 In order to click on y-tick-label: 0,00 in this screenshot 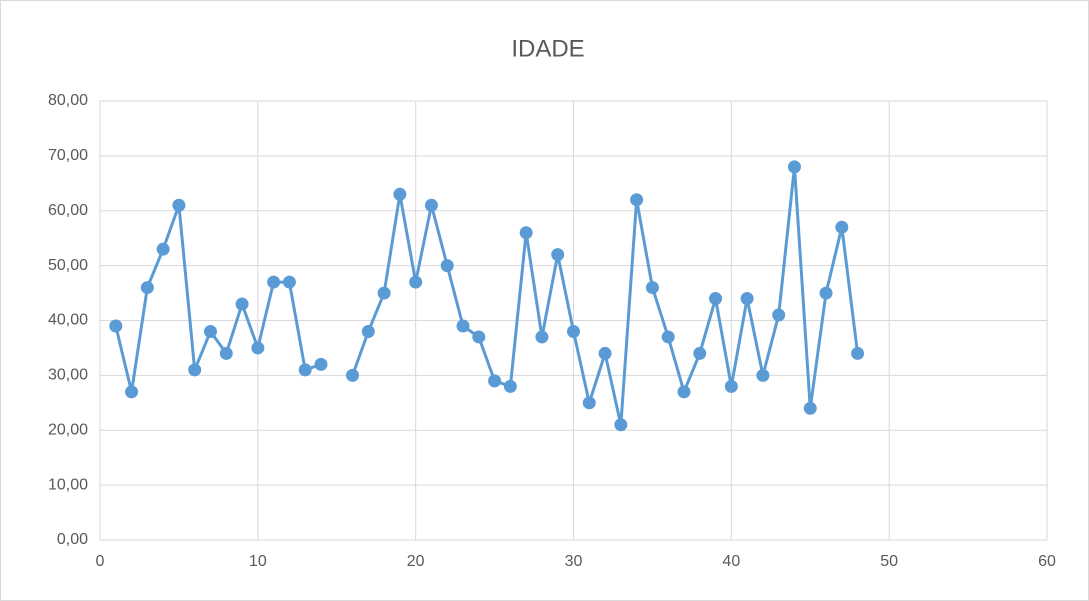, I will do `click(72, 539)`.